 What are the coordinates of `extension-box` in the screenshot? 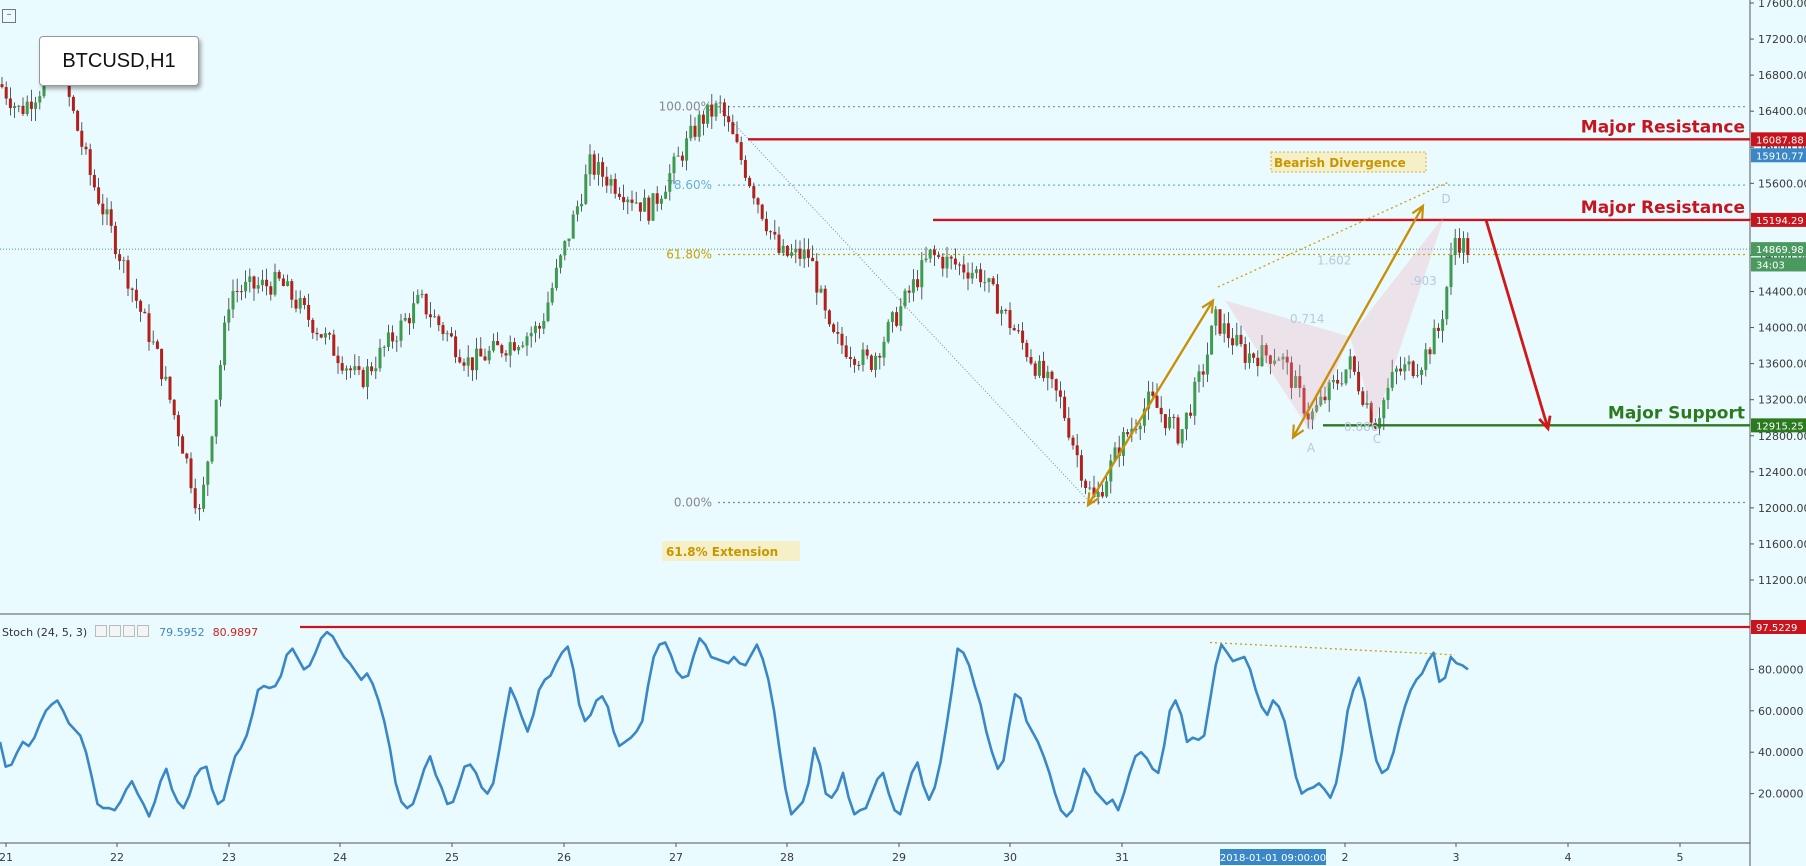 It's located at (731, 551).